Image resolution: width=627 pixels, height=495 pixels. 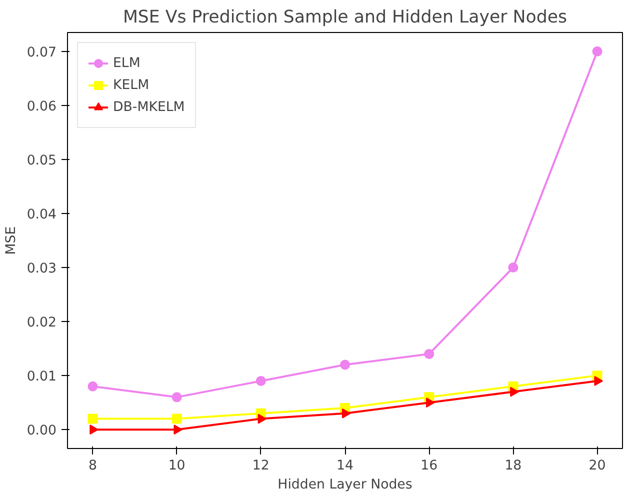 I want to click on y-axis-title: MSE, so click(x=11, y=240).